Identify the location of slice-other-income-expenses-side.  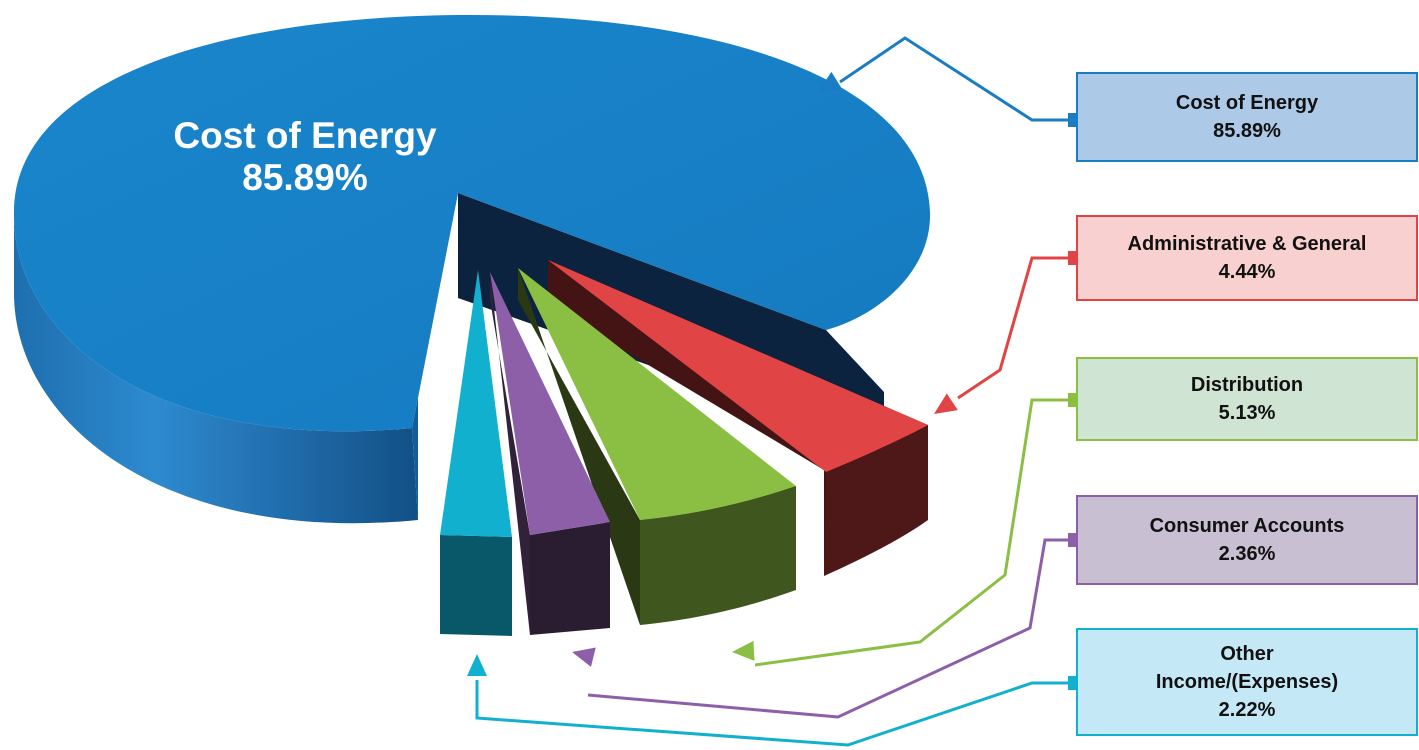
(476, 585).